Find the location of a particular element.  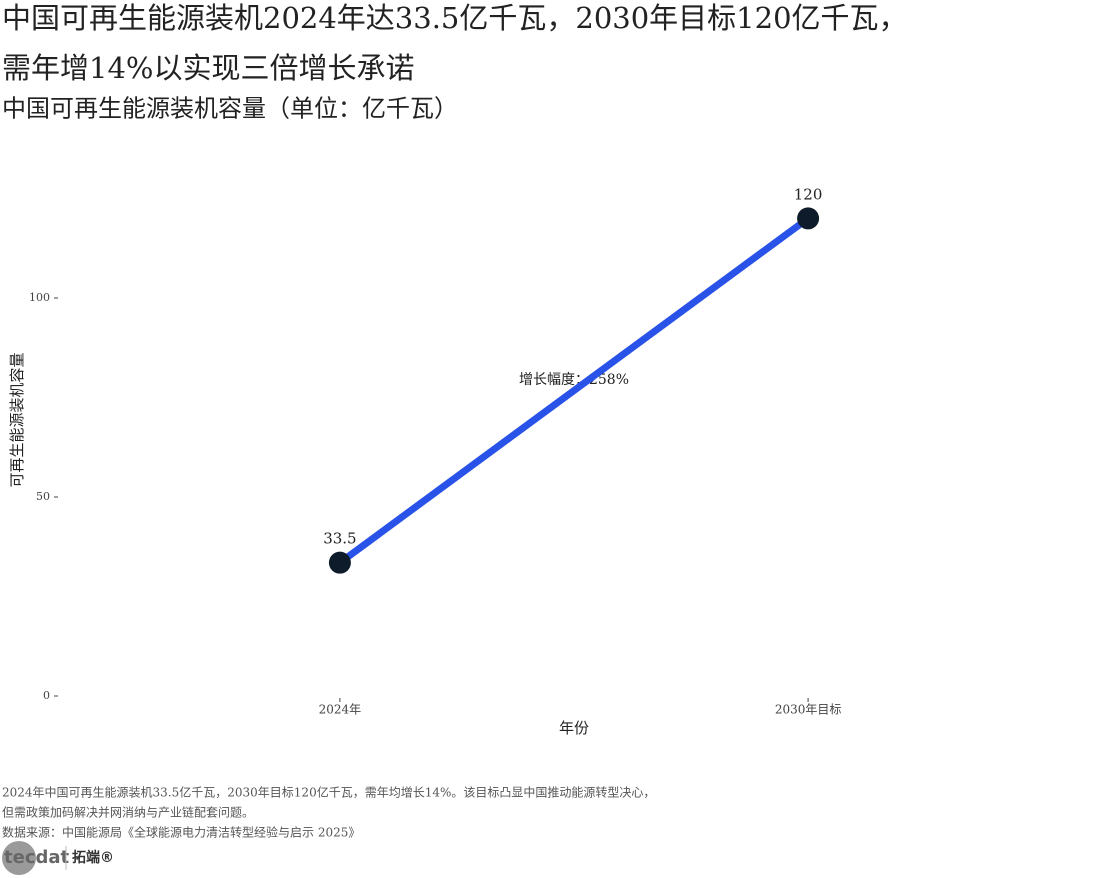

caption: 但需政策加码解决并网消纳与产业链配套问题。 is located at coordinates (128, 812).